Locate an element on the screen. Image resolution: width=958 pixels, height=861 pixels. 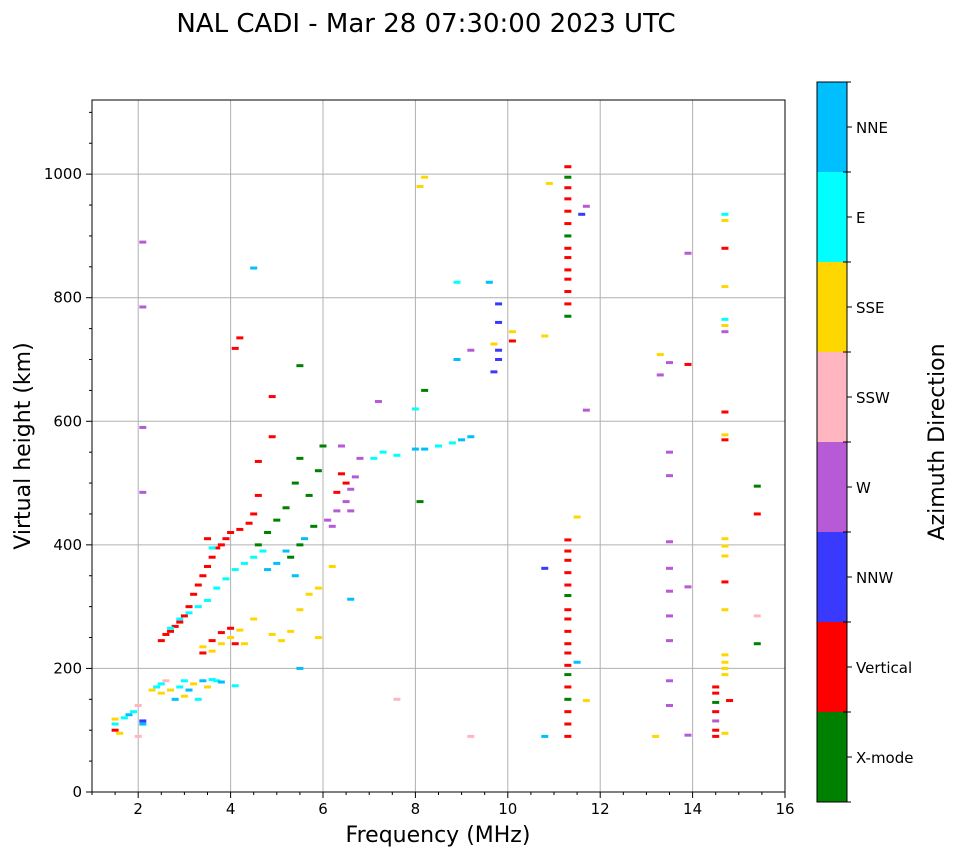
y-tick-label: 400 is located at coordinates (67, 545).